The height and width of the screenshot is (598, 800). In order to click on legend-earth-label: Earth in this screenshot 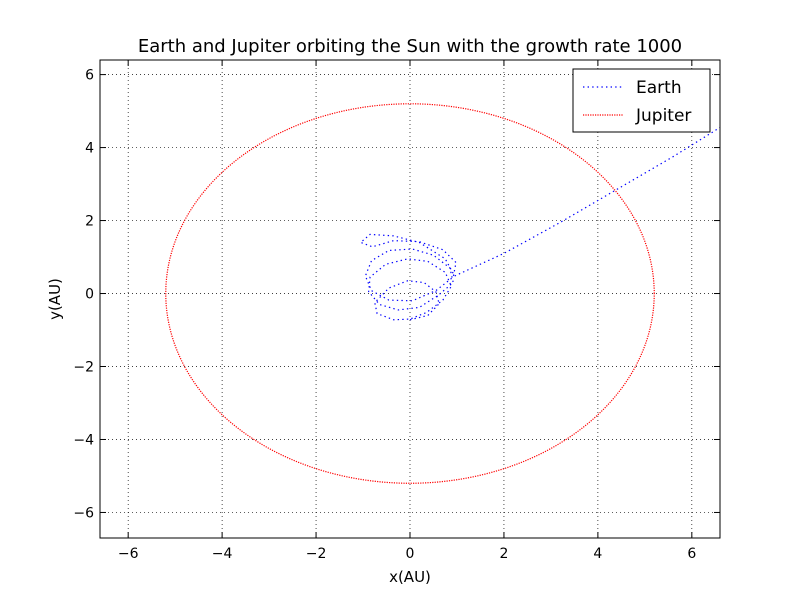, I will do `click(659, 88)`.